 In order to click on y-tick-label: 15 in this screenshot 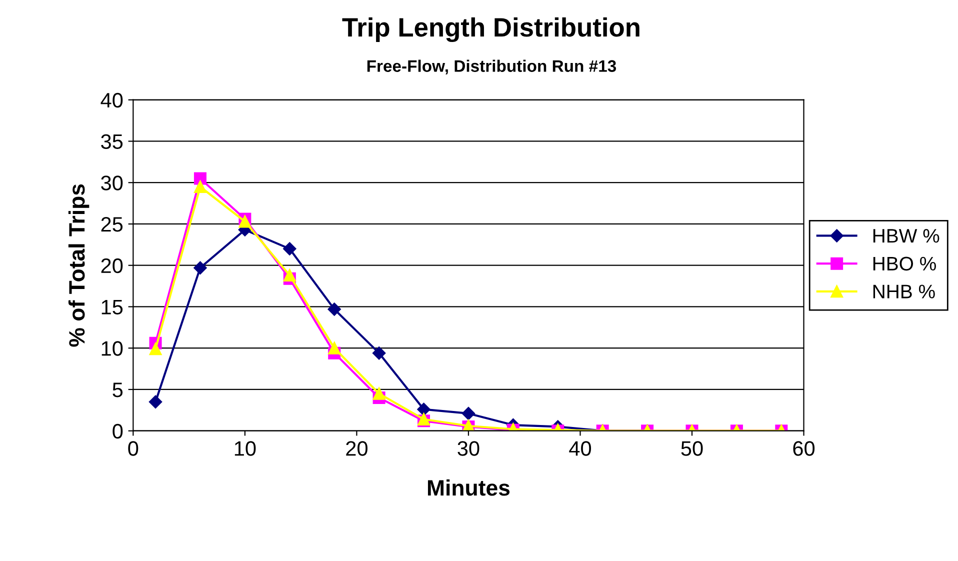, I will do `click(112, 307)`.